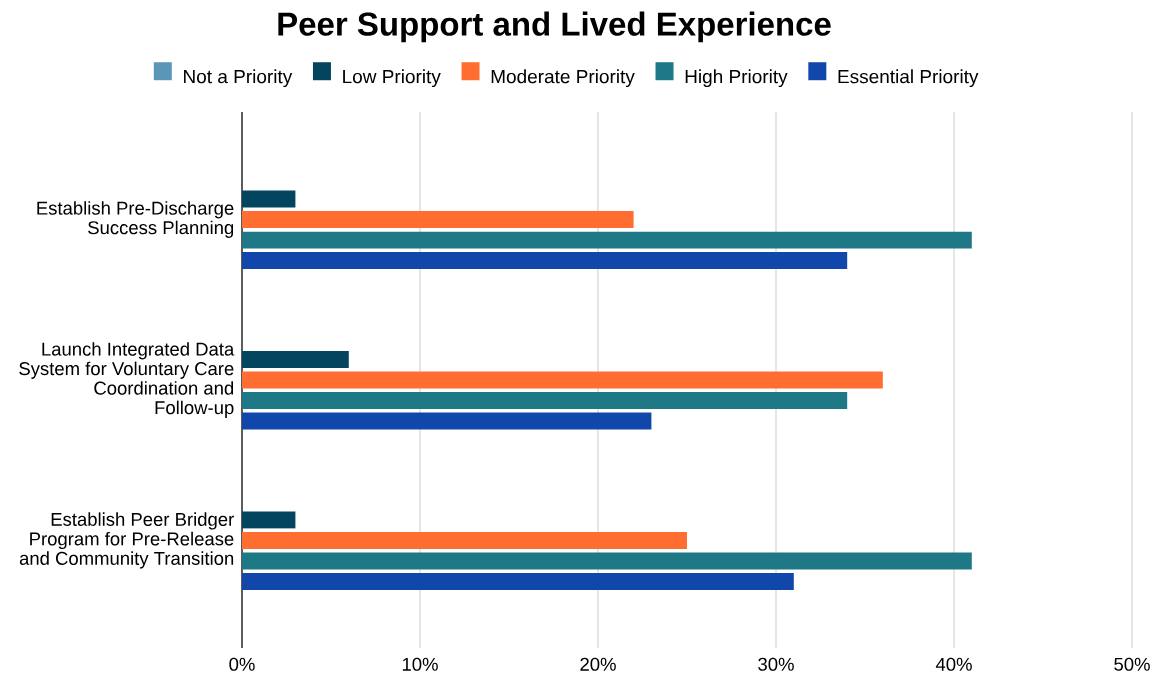  What do you see at coordinates (736, 78) in the screenshot?
I see `legend-label: High Priority` at bounding box center [736, 78].